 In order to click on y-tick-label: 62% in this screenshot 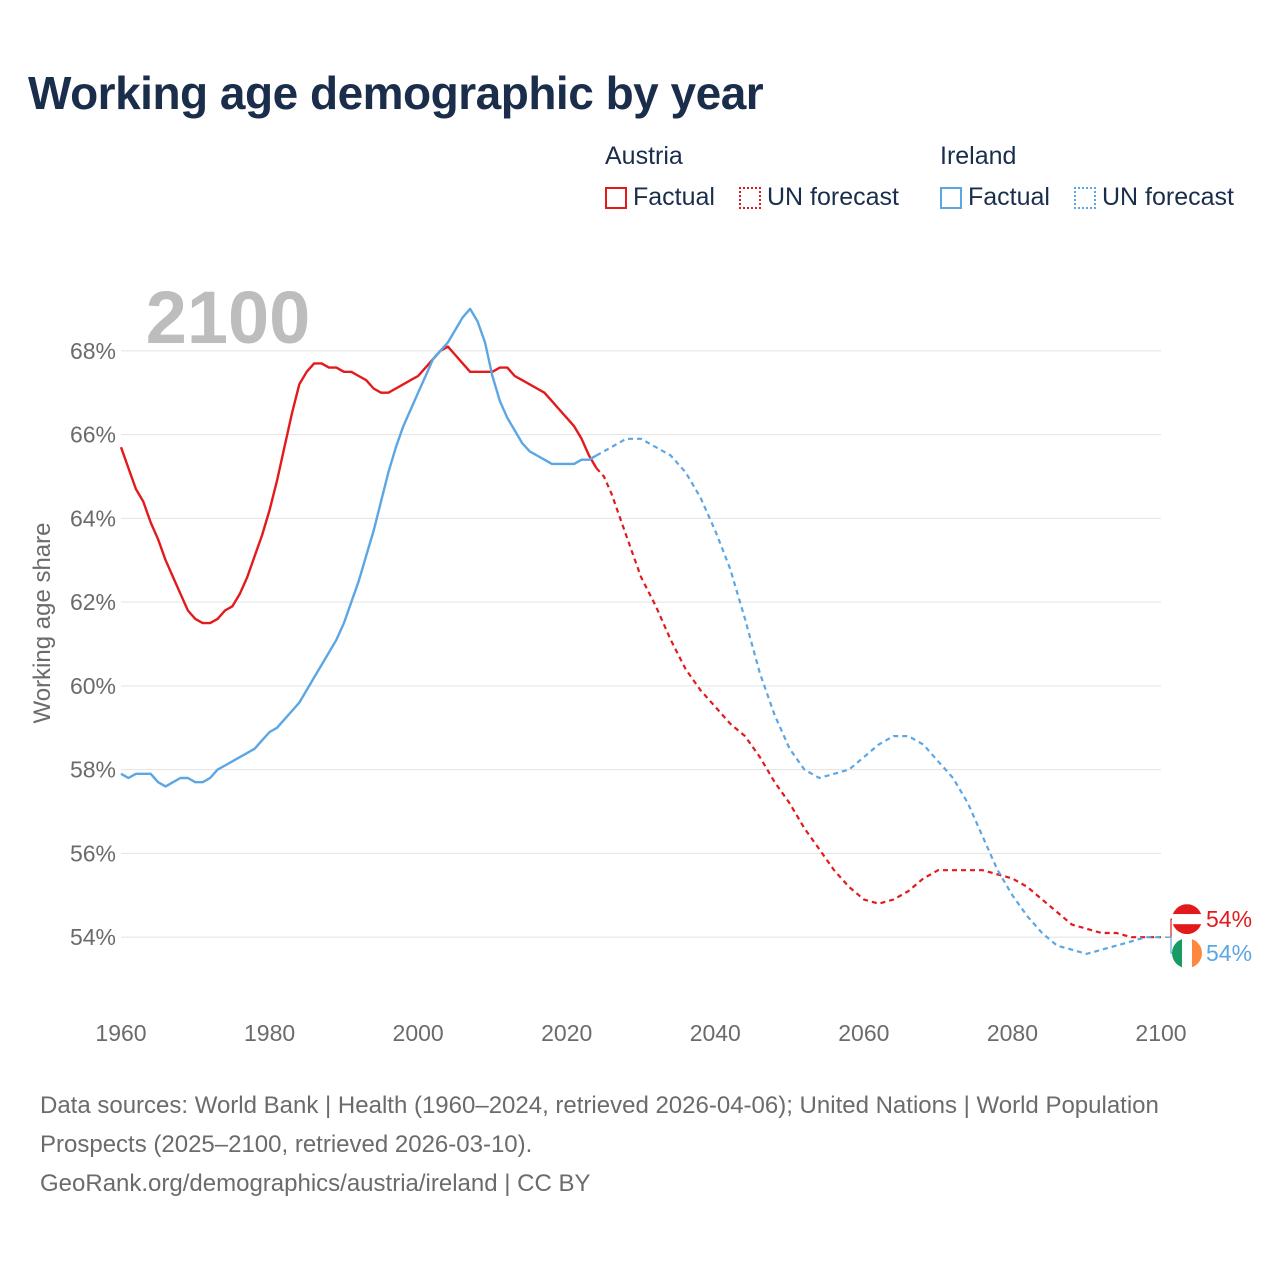, I will do `click(93, 602)`.